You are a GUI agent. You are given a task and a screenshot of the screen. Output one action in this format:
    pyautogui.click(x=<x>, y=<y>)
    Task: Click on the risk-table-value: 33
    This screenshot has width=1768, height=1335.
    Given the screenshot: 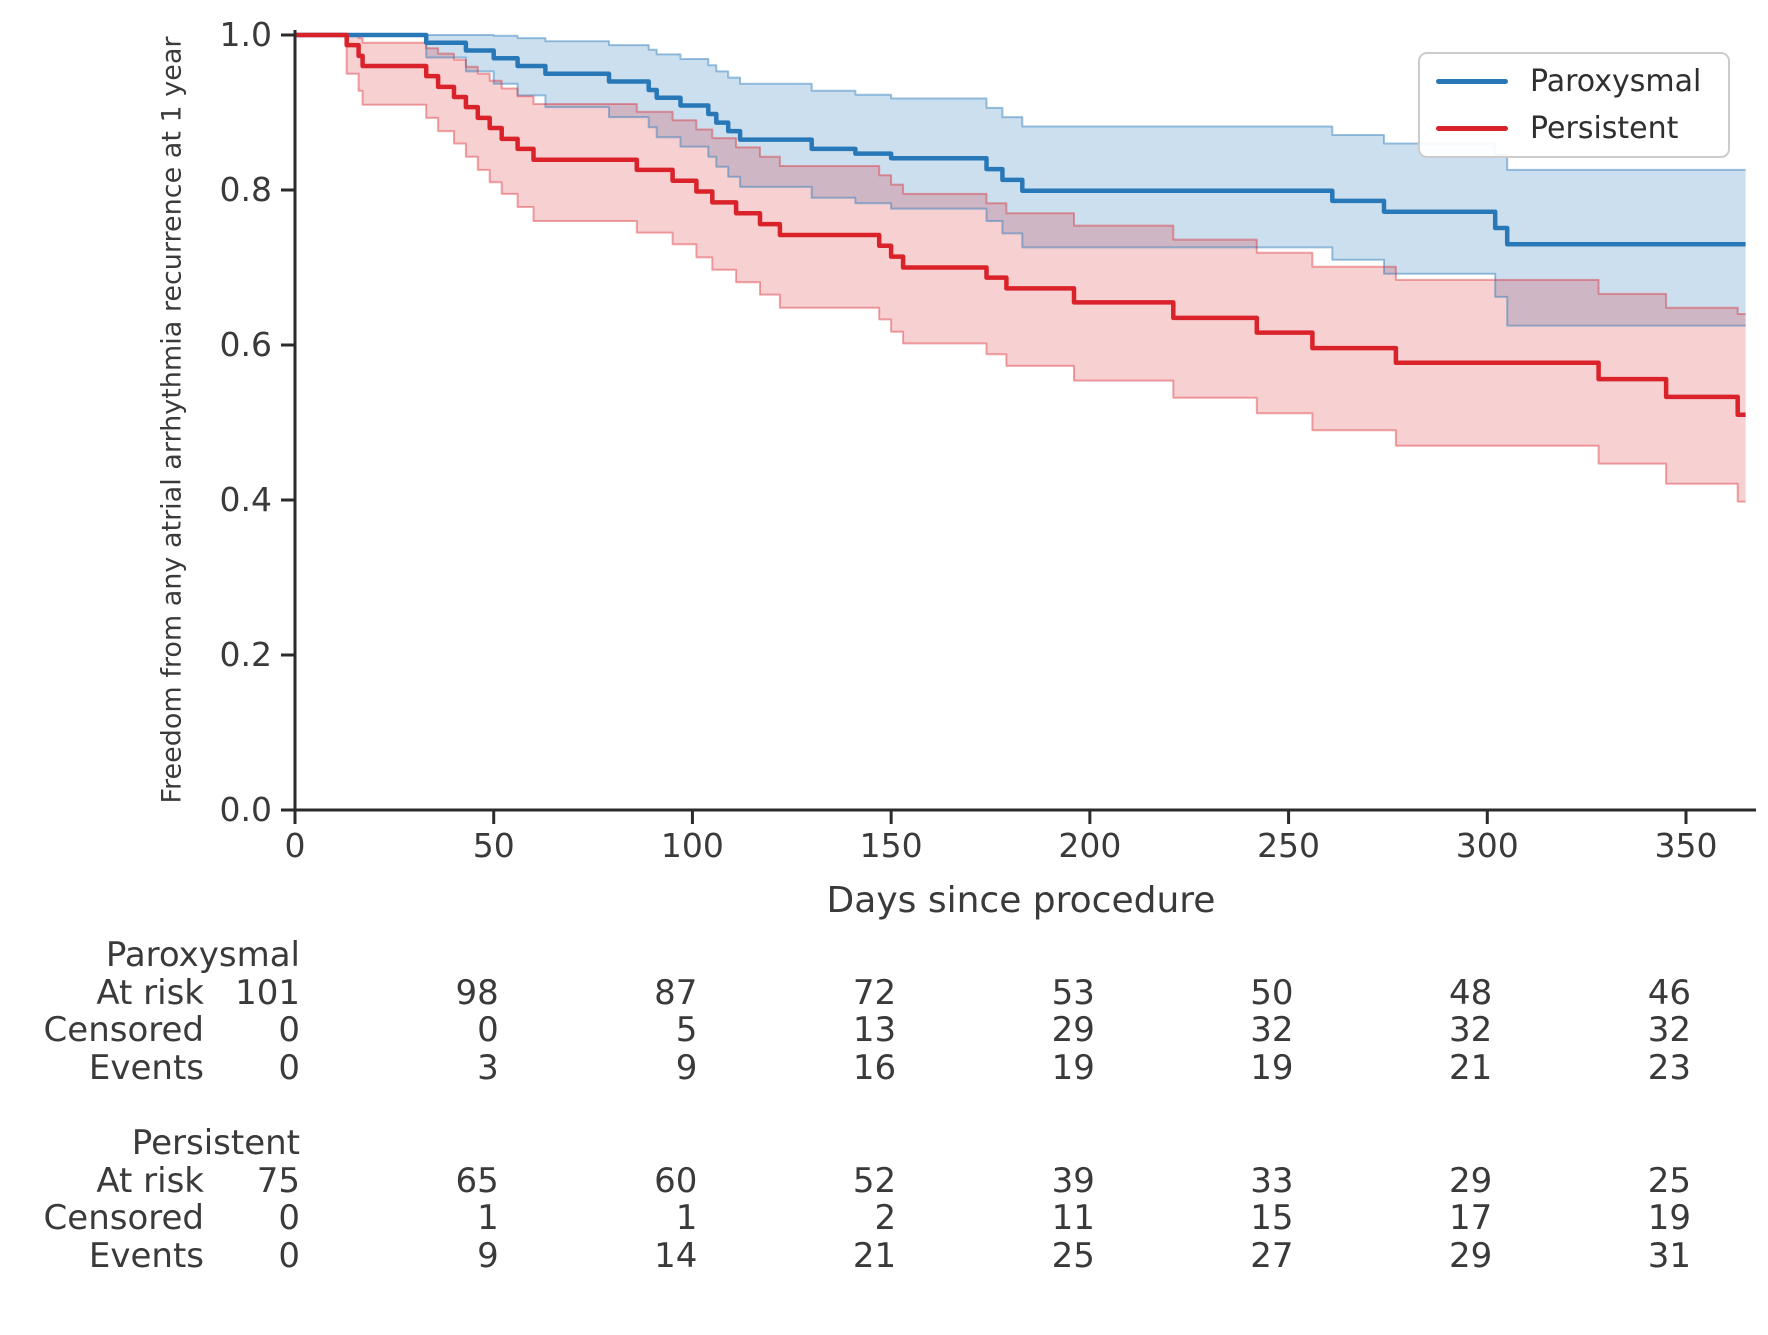 What is the action you would take?
    pyautogui.click(x=1272, y=1180)
    